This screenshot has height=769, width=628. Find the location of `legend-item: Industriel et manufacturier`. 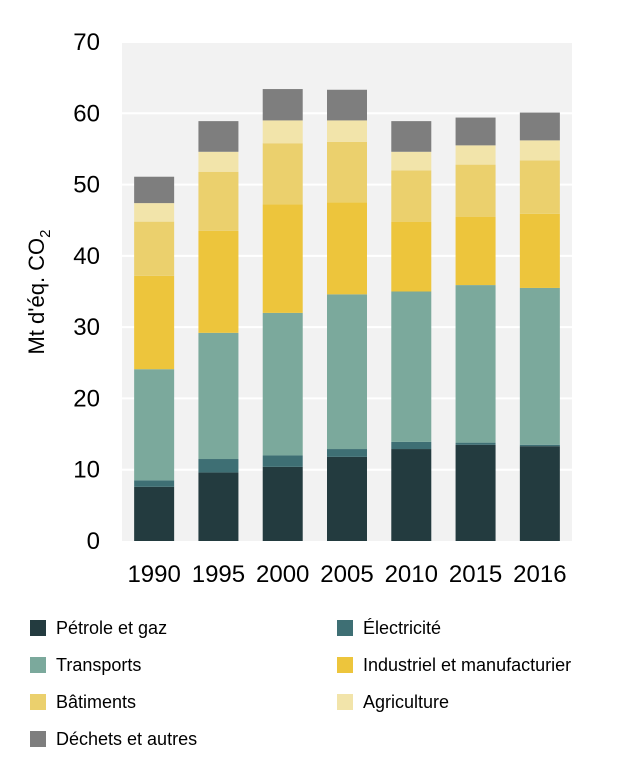

legend-item: Industriel et manufacturier is located at coordinates (454, 665).